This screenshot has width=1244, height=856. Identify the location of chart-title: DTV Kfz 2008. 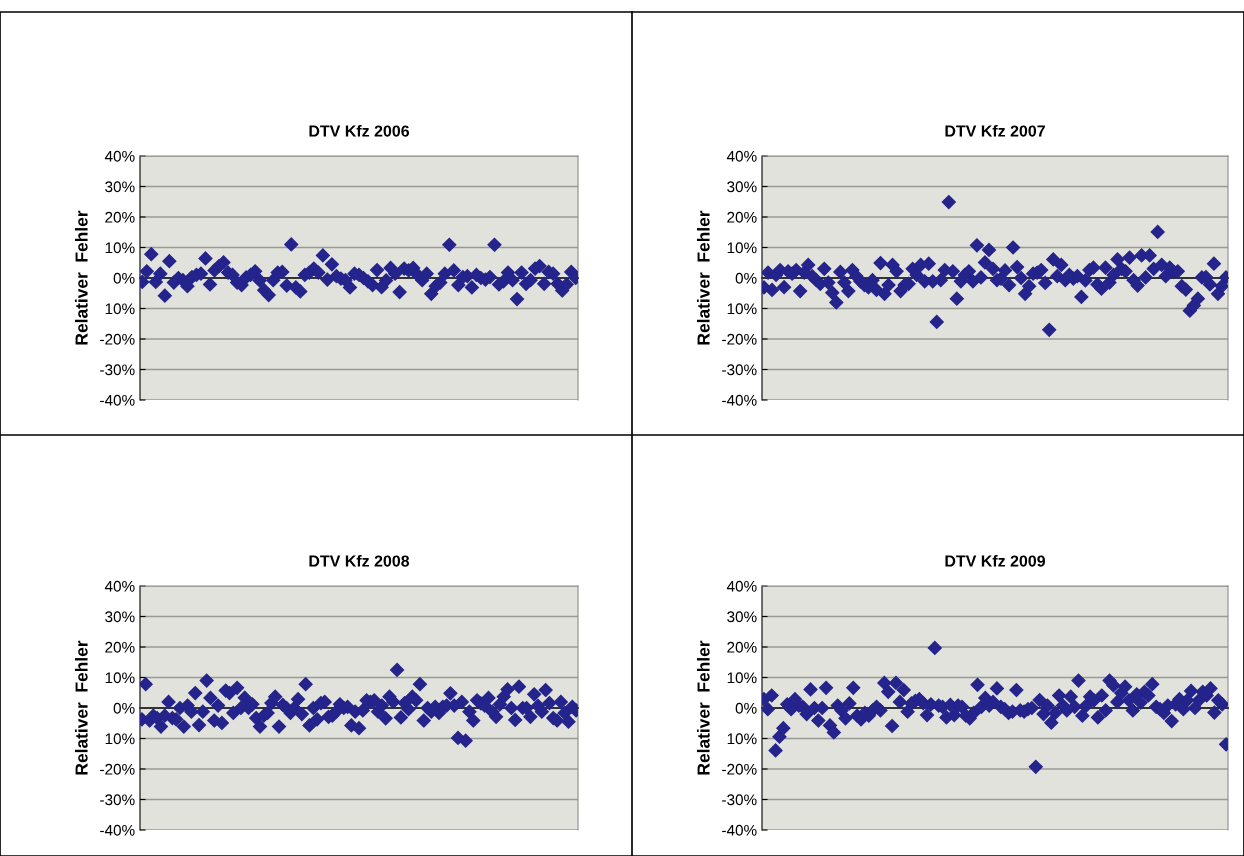
(359, 560).